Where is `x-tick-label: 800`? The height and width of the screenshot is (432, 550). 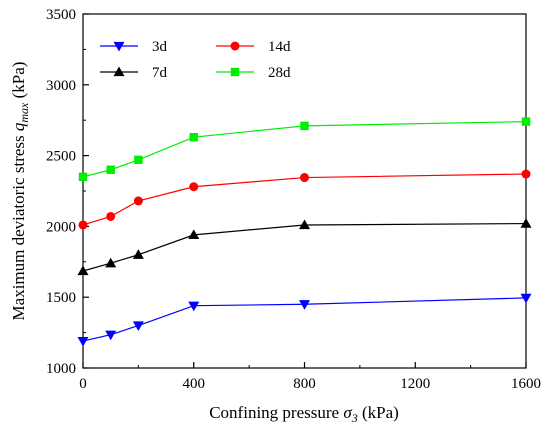
x-tick-label: 800 is located at coordinates (304, 384).